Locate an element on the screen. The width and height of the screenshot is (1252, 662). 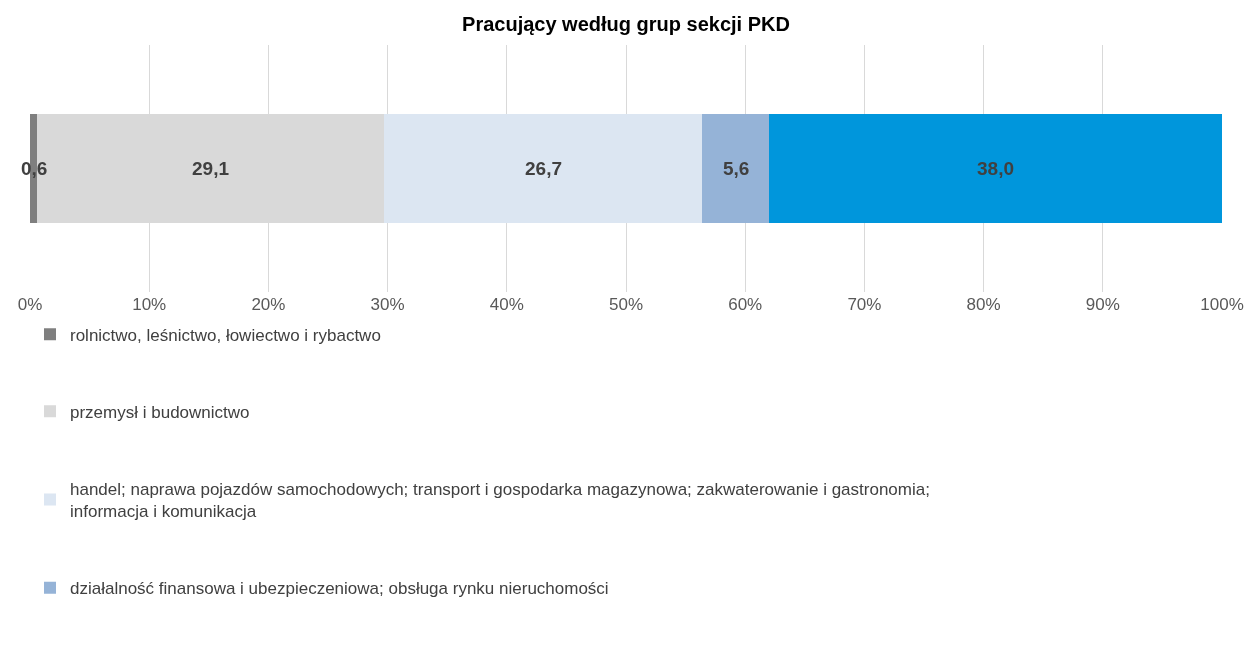
x-tick-label: 100% is located at coordinates (1222, 304).